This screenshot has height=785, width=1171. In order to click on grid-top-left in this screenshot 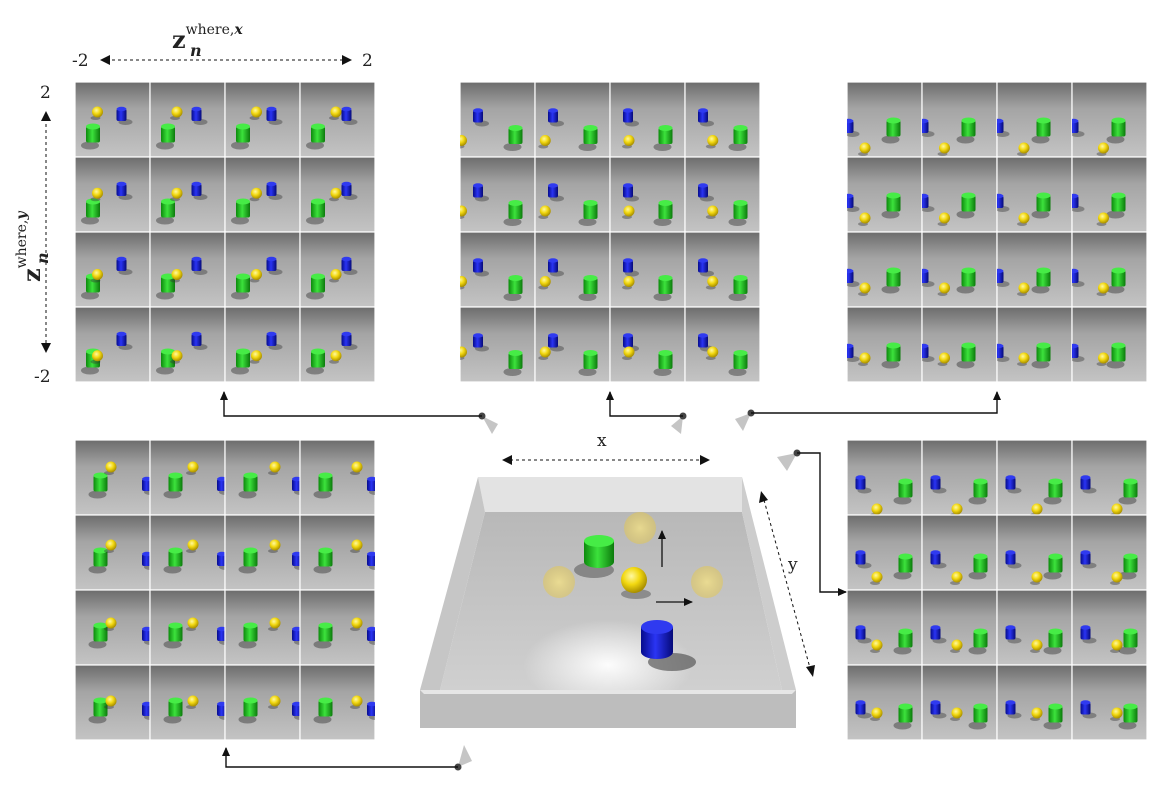, I will do `click(225, 232)`.